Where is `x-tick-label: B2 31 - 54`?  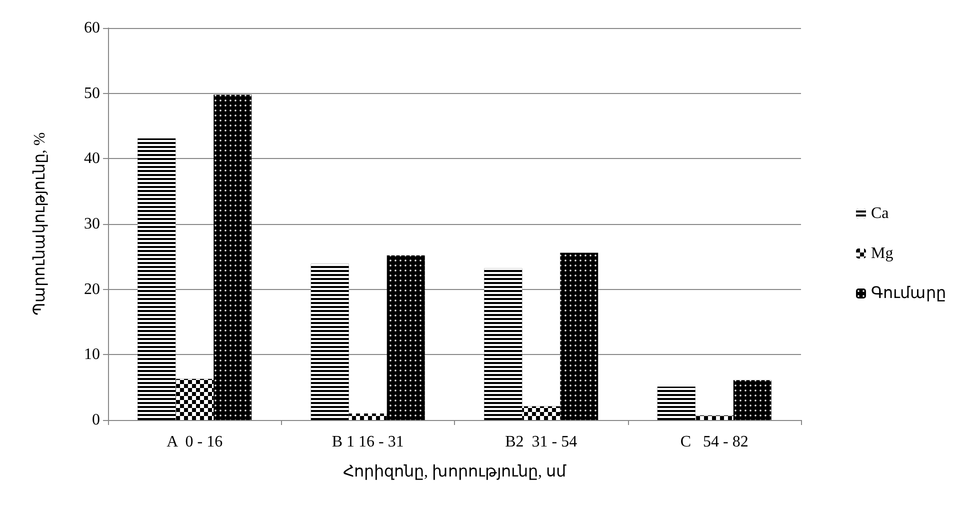
x-tick-label: B2 31 - 54 is located at coordinates (541, 442).